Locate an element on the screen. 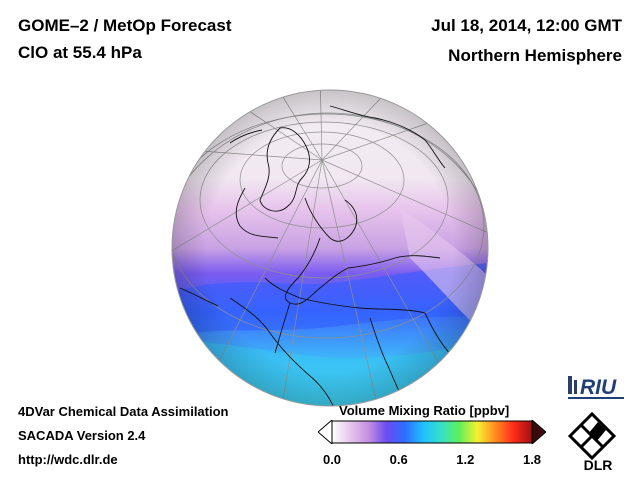 This screenshot has width=640, height=480. footer-url: http://wdc.dlr.de is located at coordinates (68, 459).